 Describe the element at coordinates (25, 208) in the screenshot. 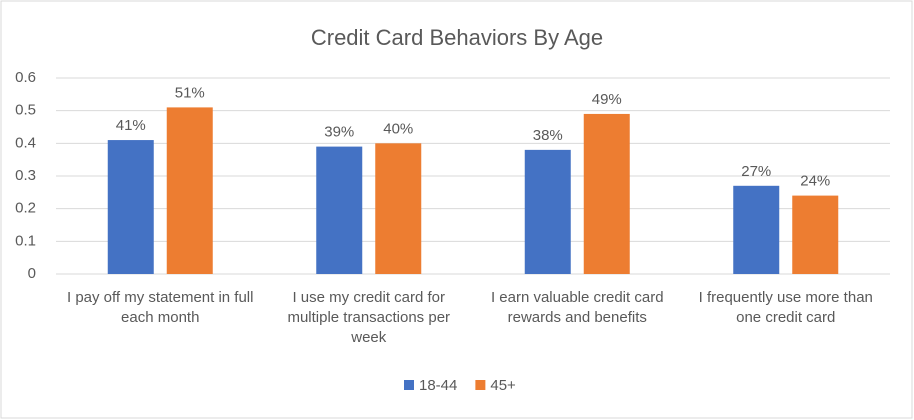

I see `y-tick-label: 0.2` at that location.